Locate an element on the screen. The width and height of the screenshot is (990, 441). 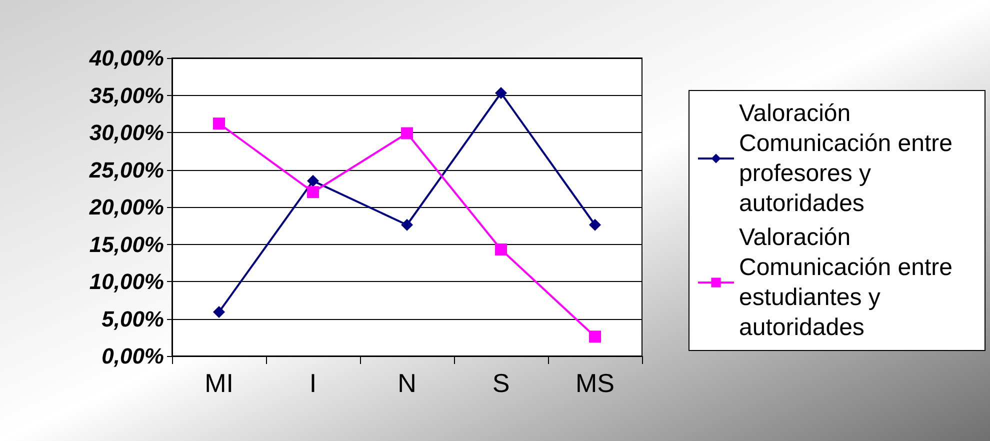
y-tick-label: 10,00% is located at coordinates (126, 281).